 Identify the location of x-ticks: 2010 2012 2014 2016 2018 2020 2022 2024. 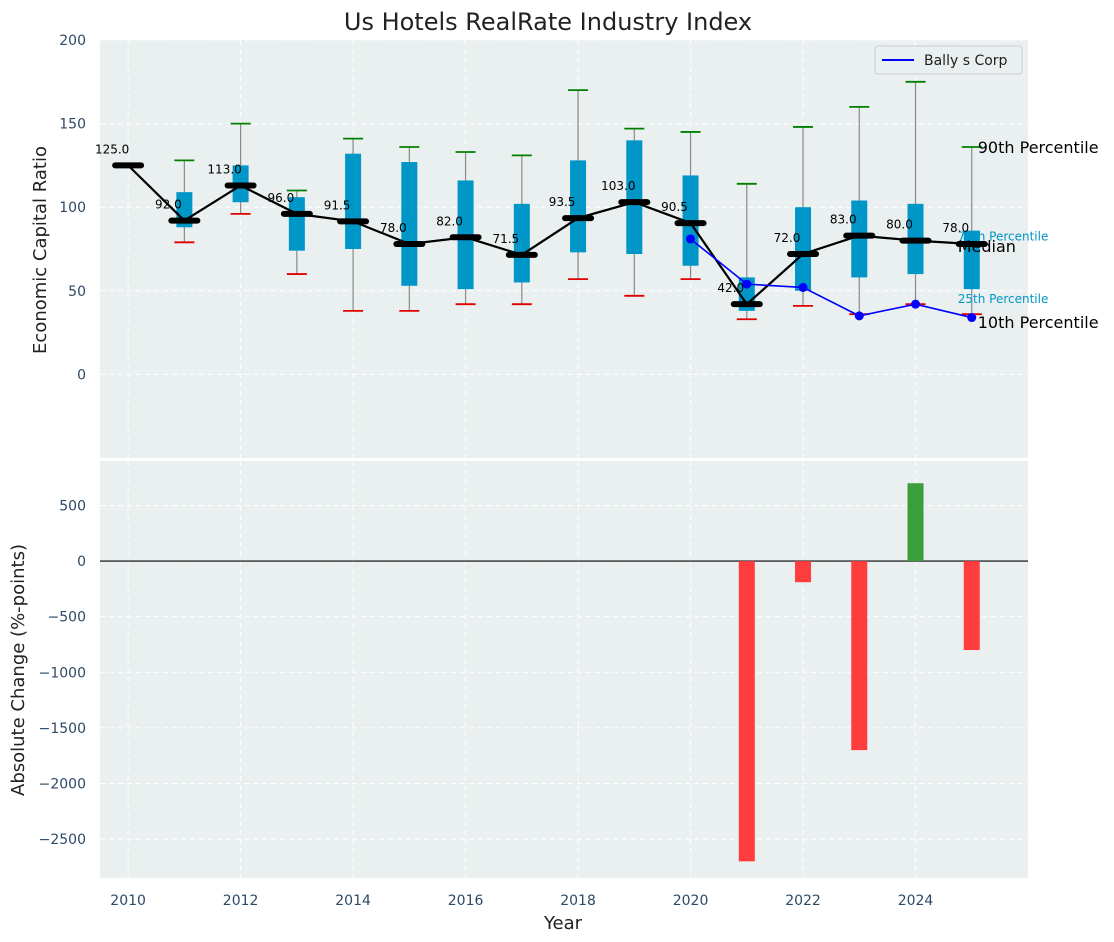
(521, 901).